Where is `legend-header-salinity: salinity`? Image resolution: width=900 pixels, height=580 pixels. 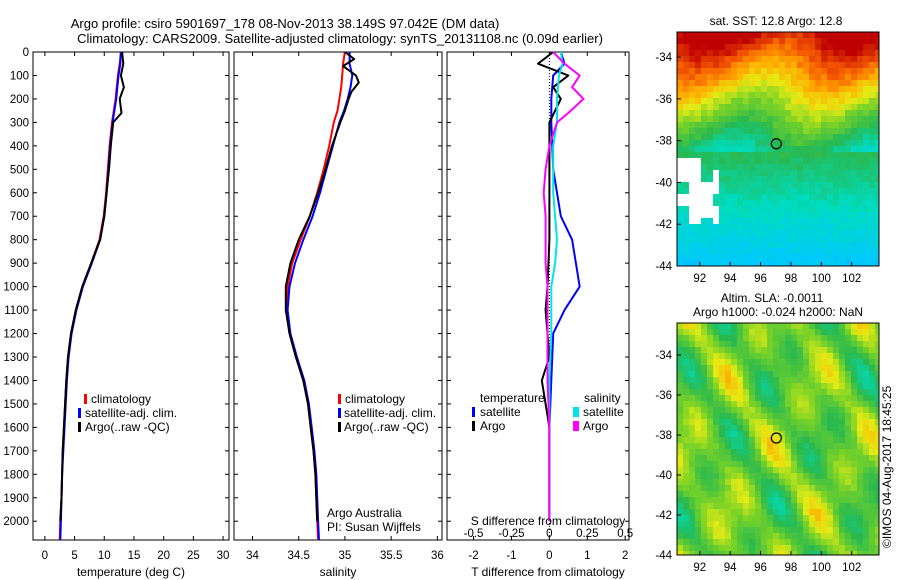
legend-header-salinity: salinity is located at coordinates (602, 398).